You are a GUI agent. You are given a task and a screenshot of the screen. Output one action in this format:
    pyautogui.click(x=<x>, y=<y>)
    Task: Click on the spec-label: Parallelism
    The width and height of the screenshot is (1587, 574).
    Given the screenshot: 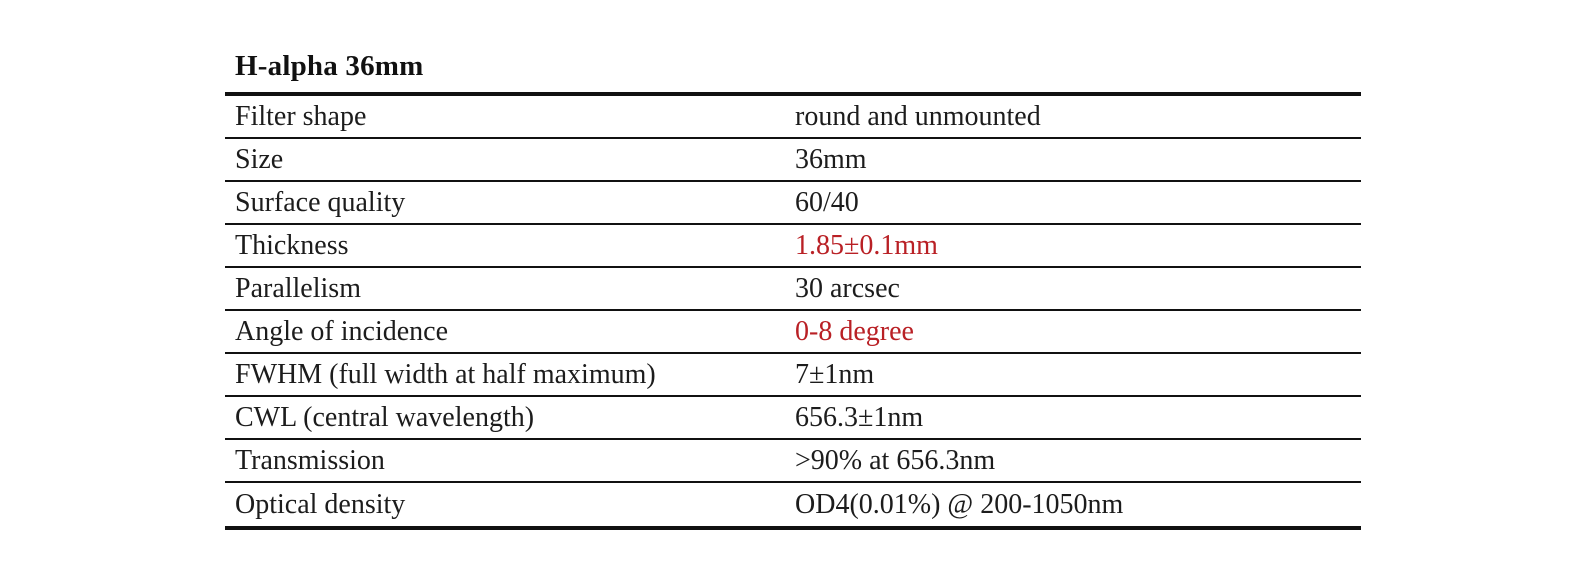 What is the action you would take?
    pyautogui.click(x=298, y=288)
    